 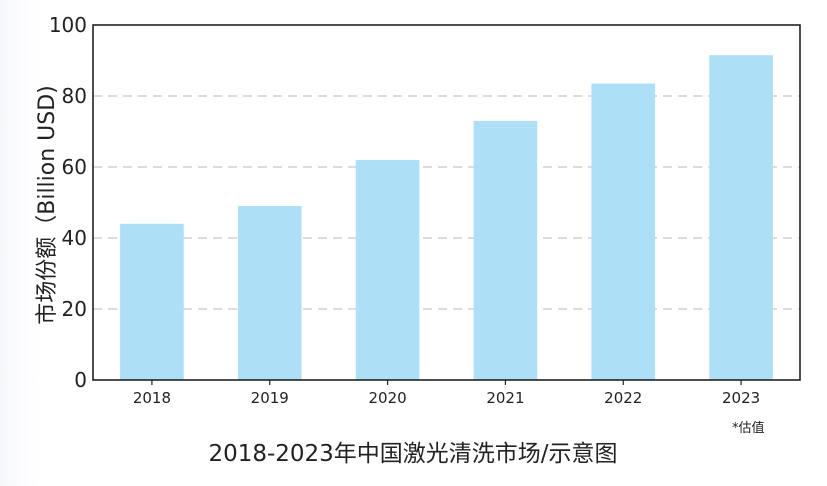 What do you see at coordinates (68, 25) in the screenshot?
I see `y-tick-label: 100` at bounding box center [68, 25].